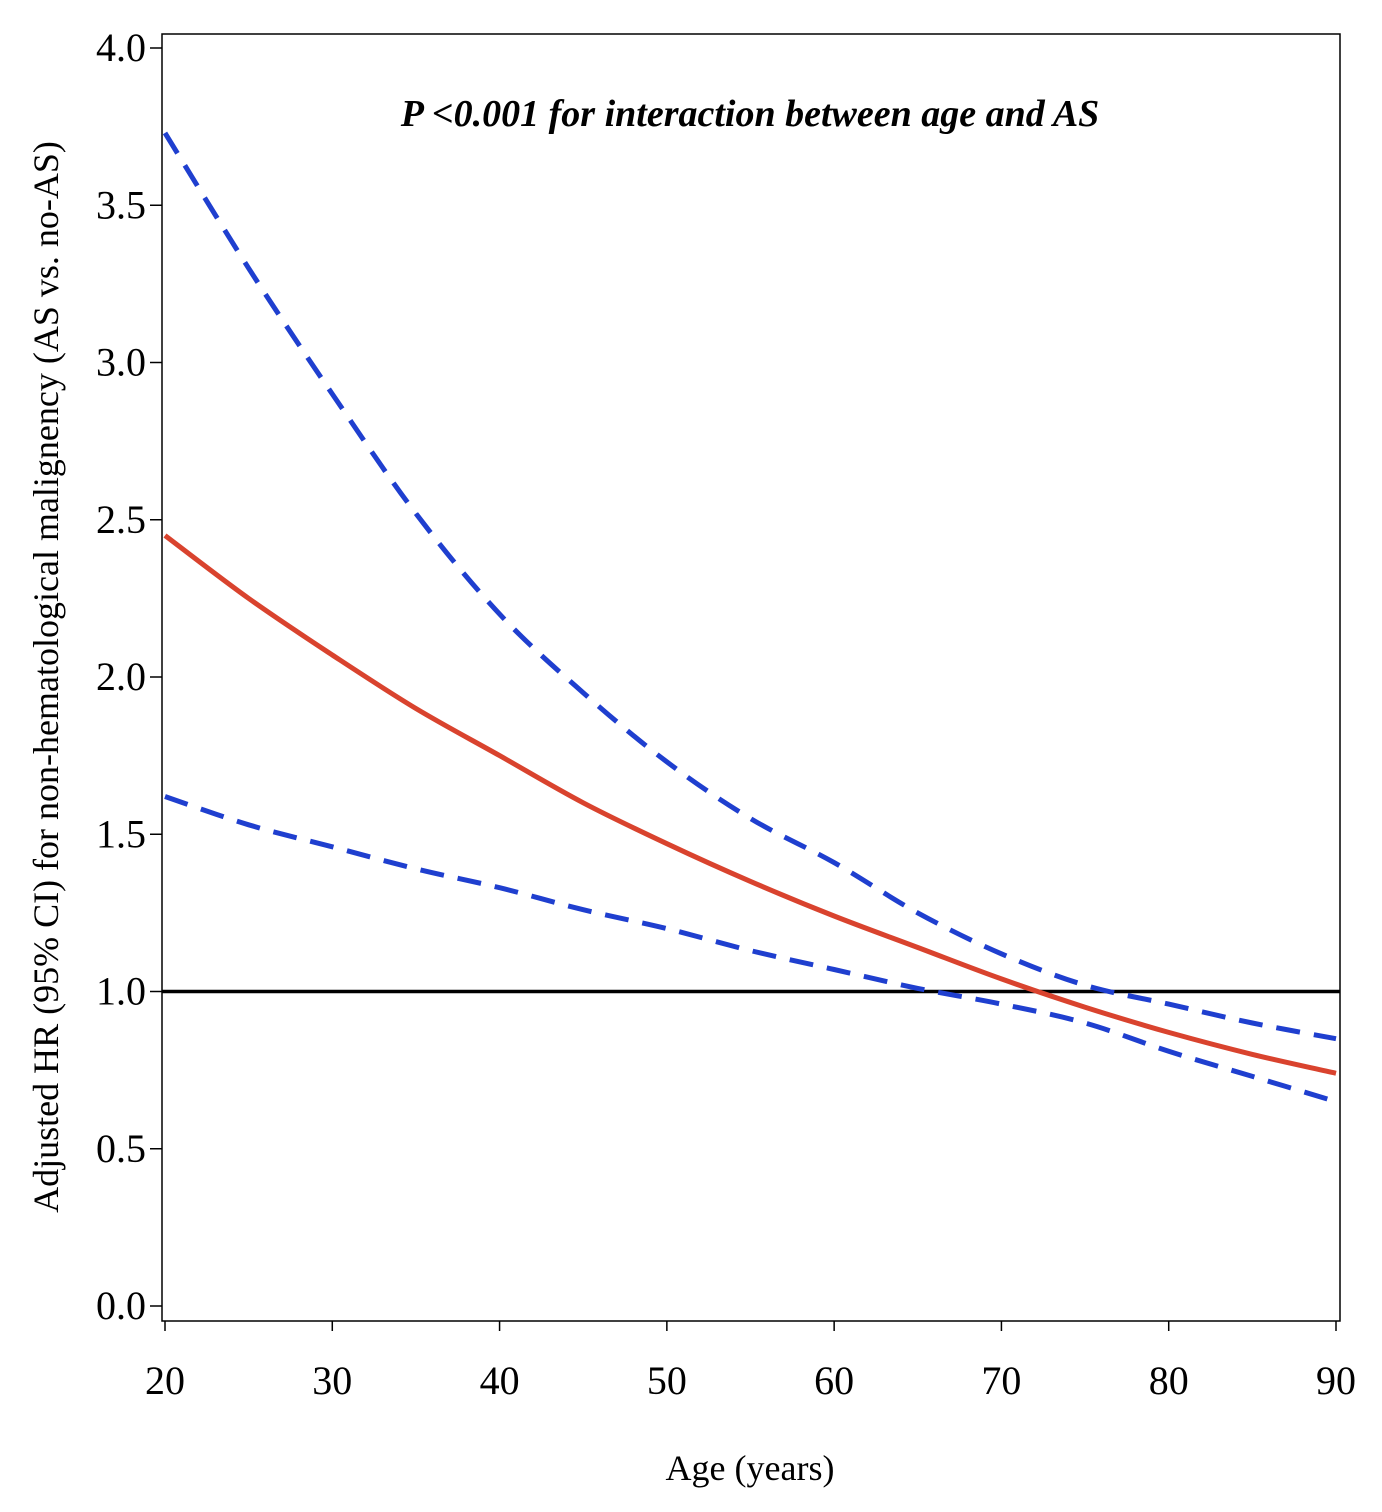 The image size is (1382, 1512). What do you see at coordinates (121, 833) in the screenshot?
I see `y-tick-label-3: 1.5` at bounding box center [121, 833].